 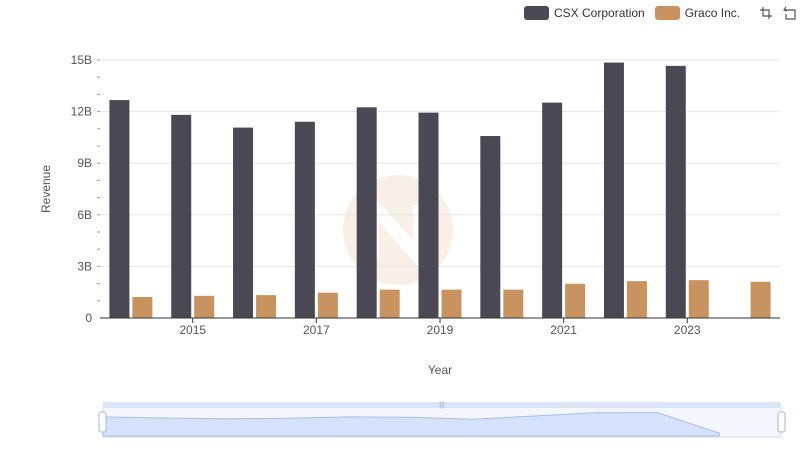 I want to click on bar-graco-2015, so click(x=204, y=306).